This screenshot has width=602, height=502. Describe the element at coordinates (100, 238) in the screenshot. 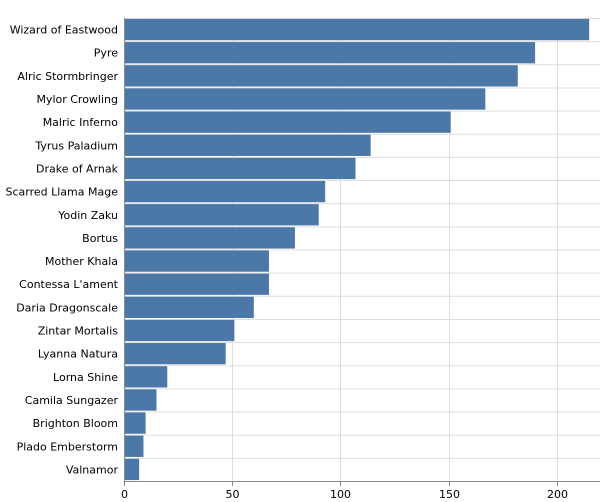

I see `category-label: Bortus` at that location.